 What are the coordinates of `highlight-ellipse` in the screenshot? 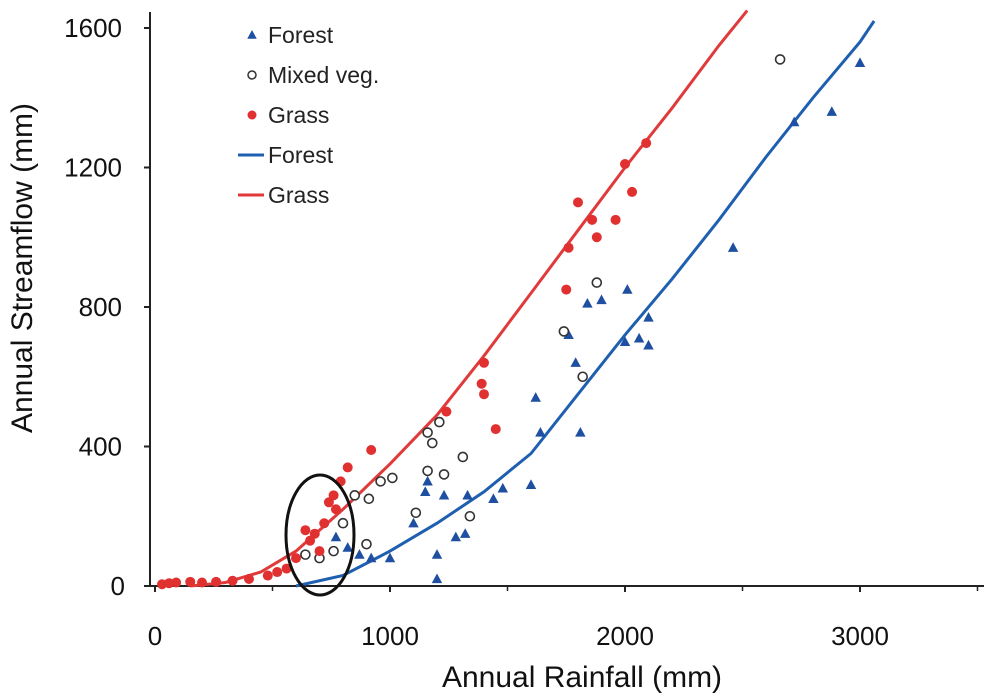 It's located at (320, 535).